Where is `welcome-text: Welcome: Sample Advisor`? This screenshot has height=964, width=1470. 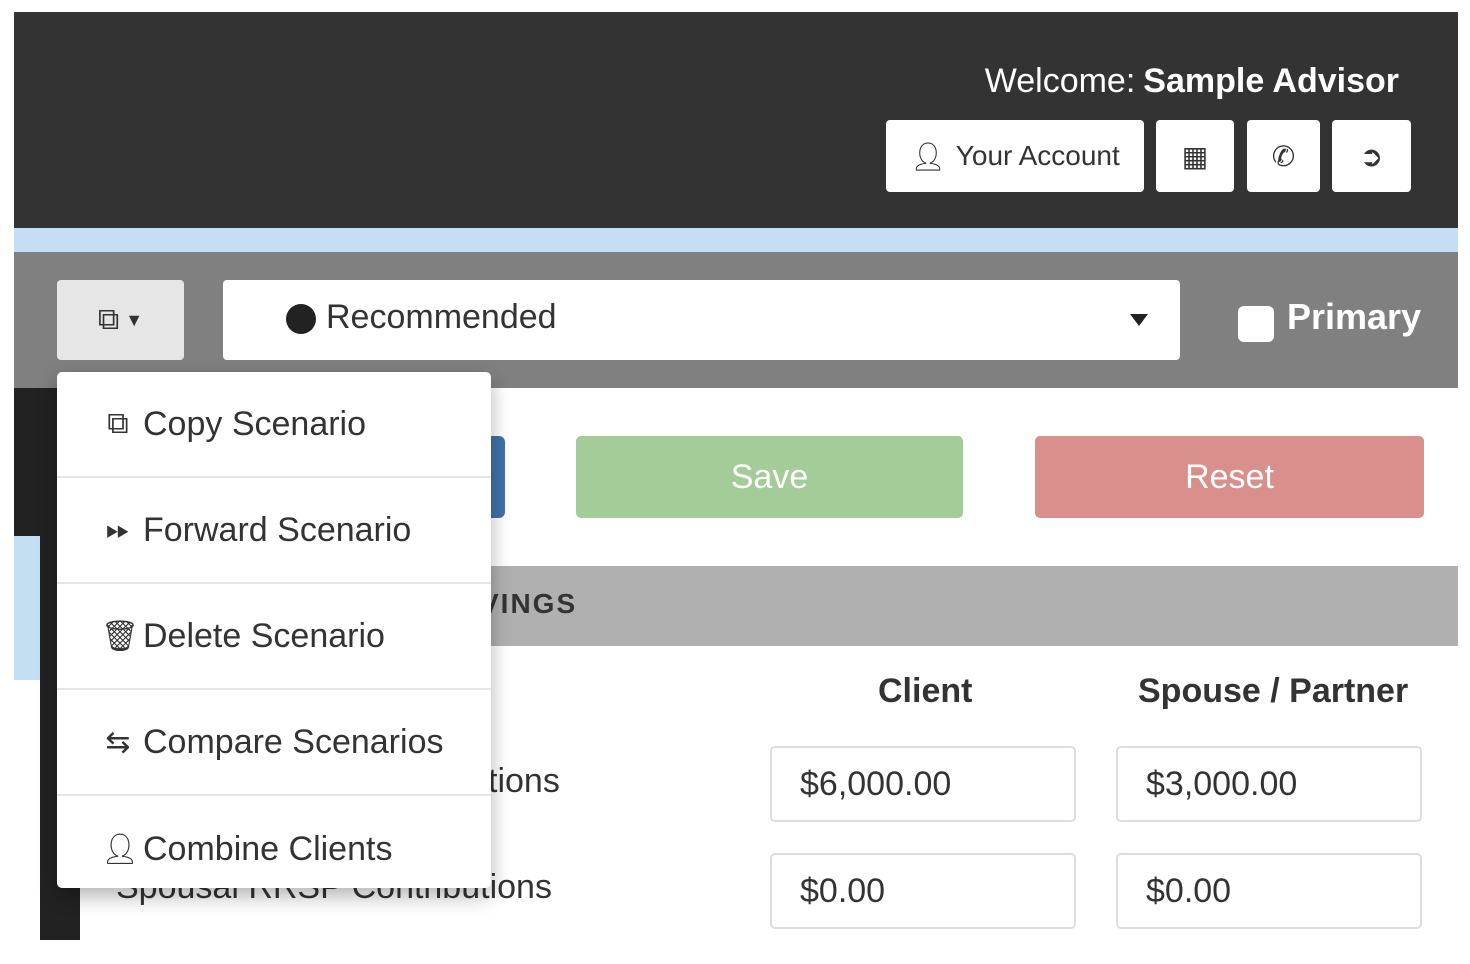 welcome-text: Welcome: Sample Advisor is located at coordinates (1192, 81).